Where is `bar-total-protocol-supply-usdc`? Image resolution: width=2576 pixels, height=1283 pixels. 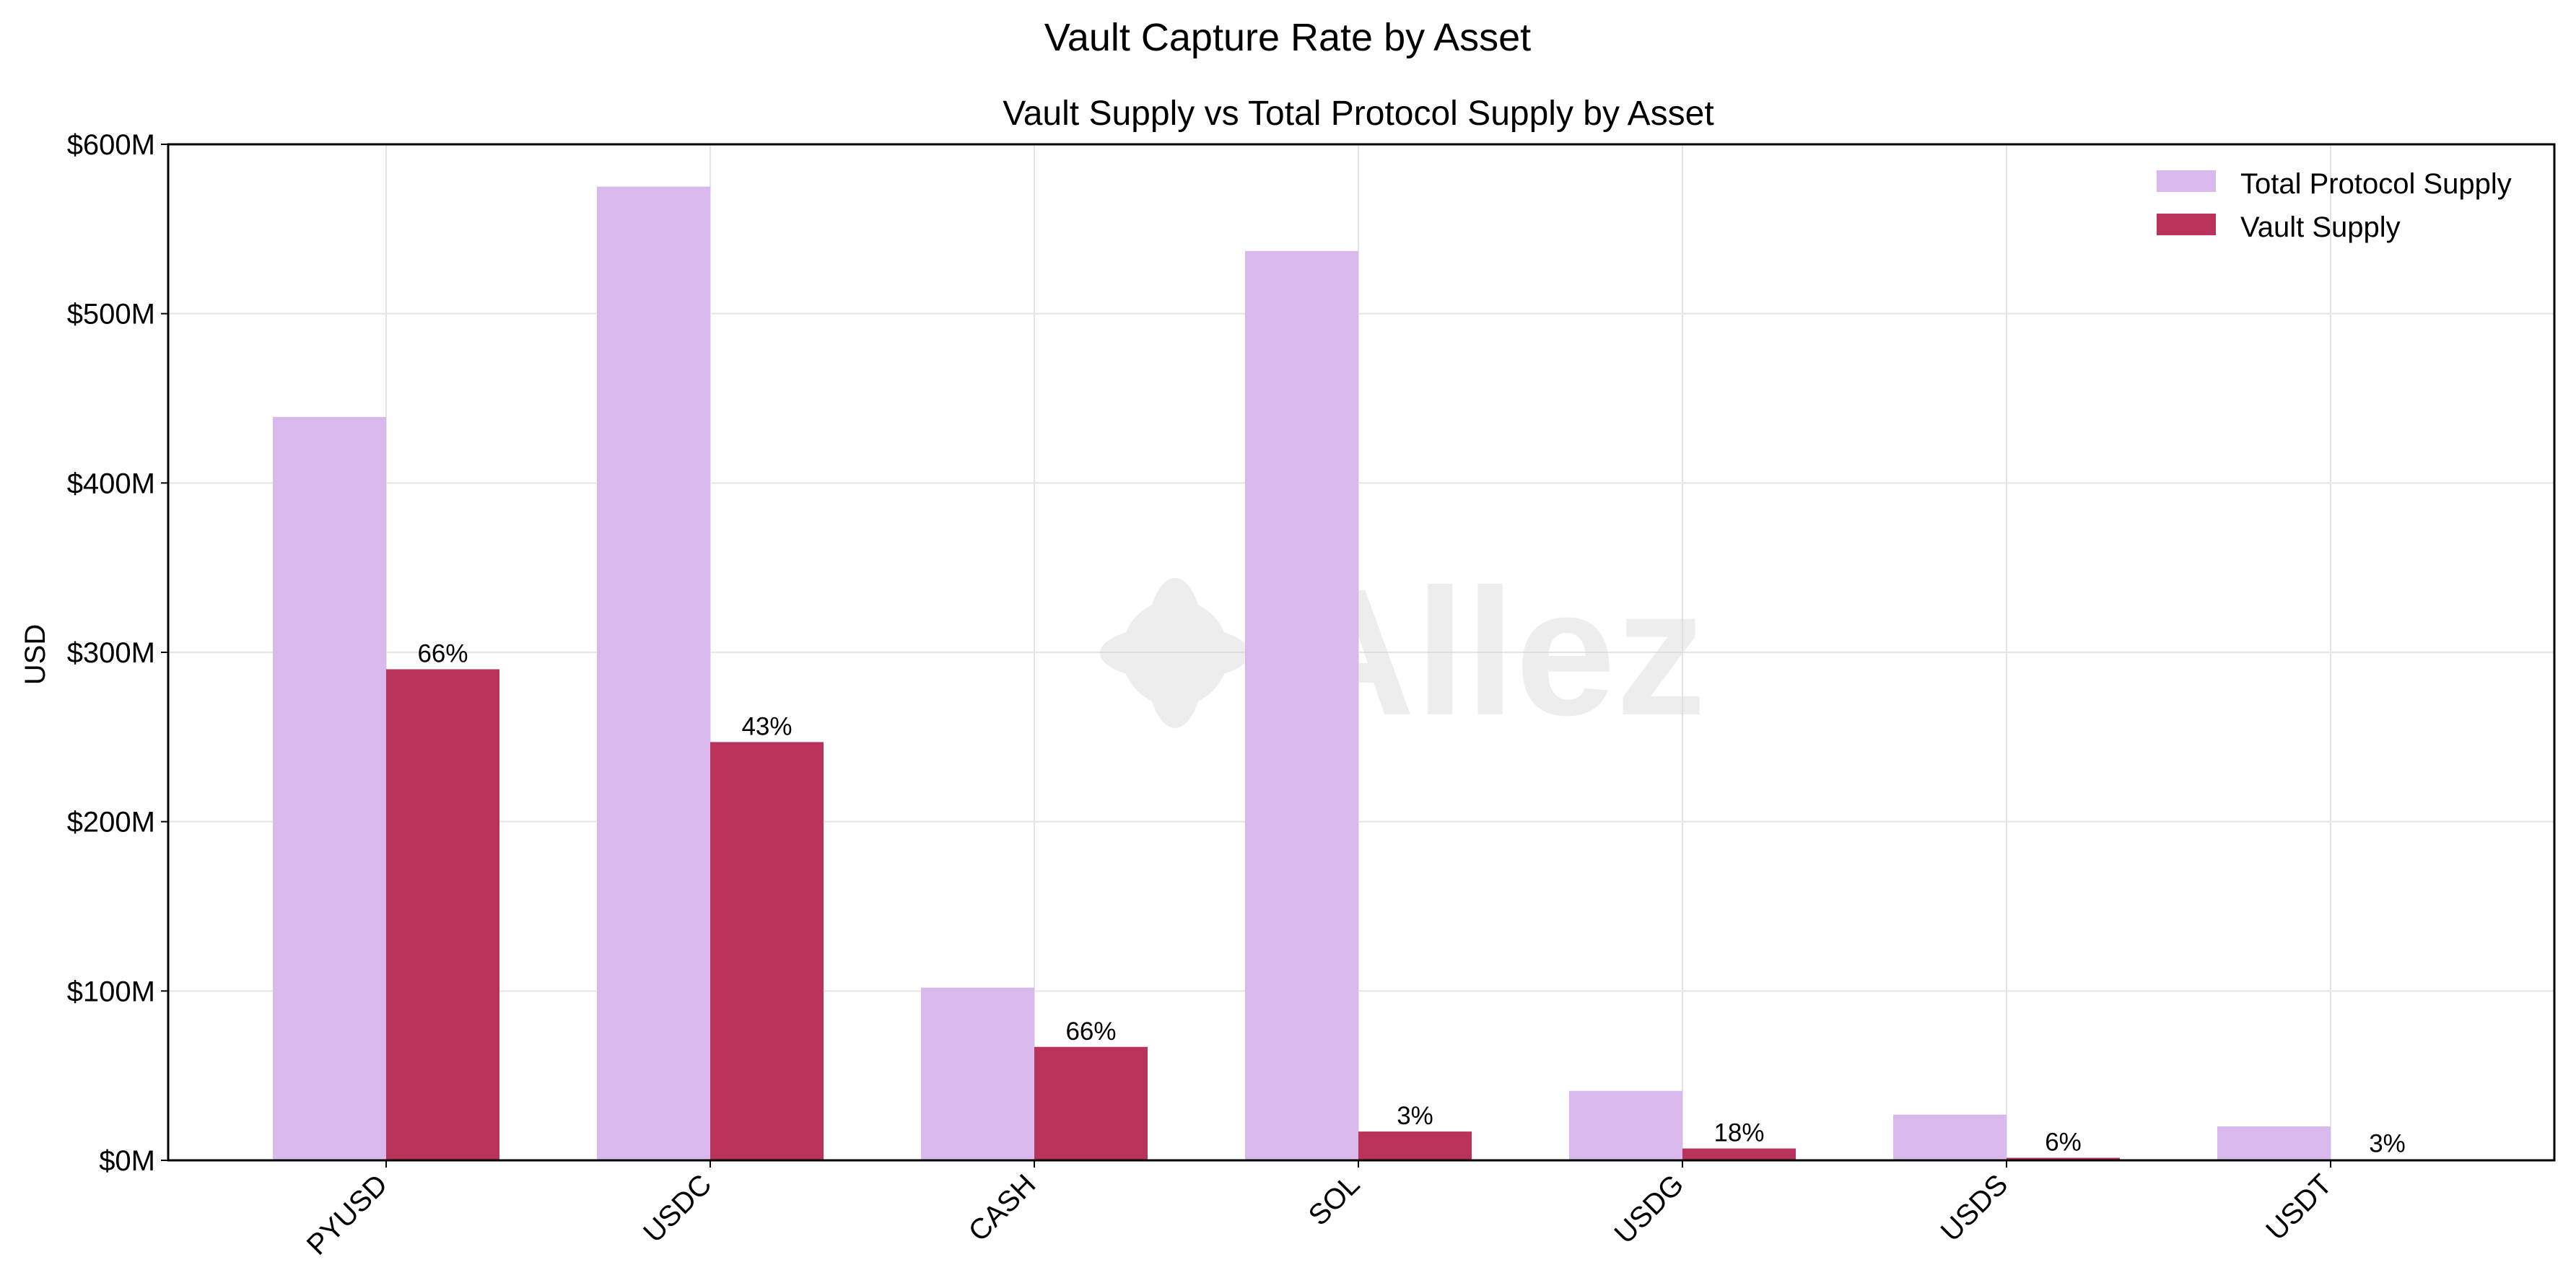 bar-total-protocol-supply-usdc is located at coordinates (653, 673).